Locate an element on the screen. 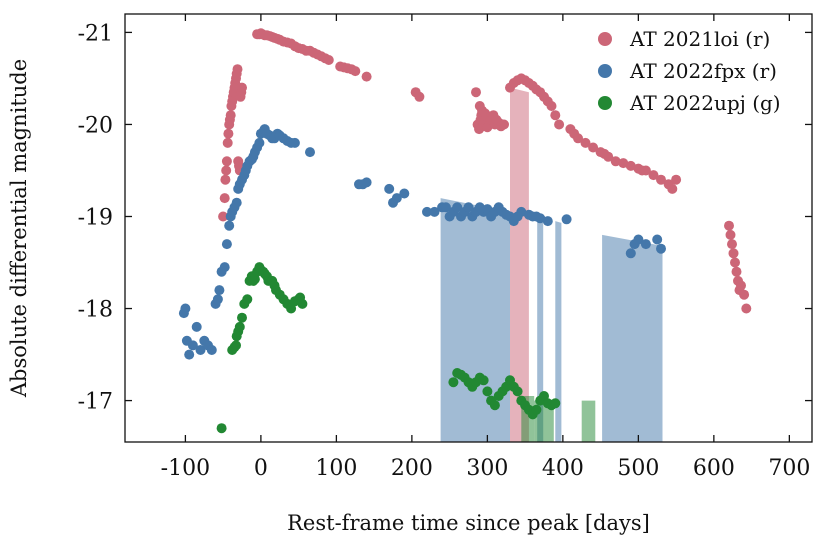 The width and height of the screenshot is (830, 554). x-tick-label: 400 is located at coordinates (563, 468).